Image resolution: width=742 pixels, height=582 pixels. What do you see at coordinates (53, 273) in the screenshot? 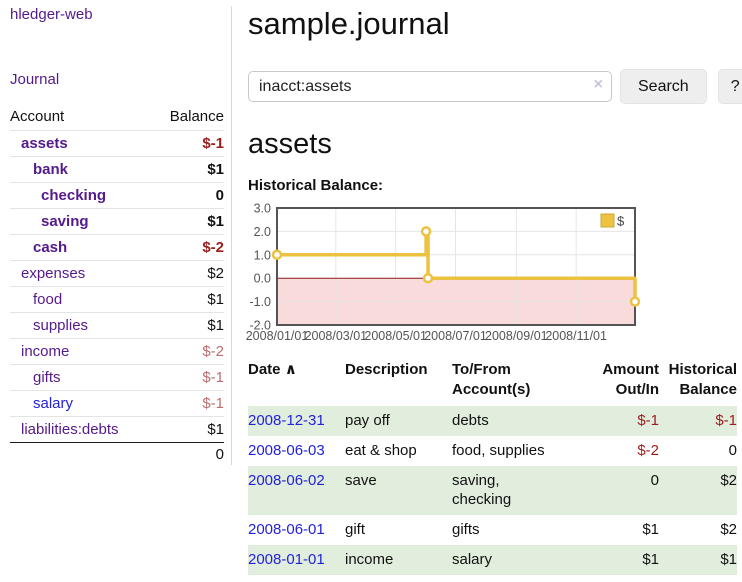
I see `account-link-expenses: expenses` at bounding box center [53, 273].